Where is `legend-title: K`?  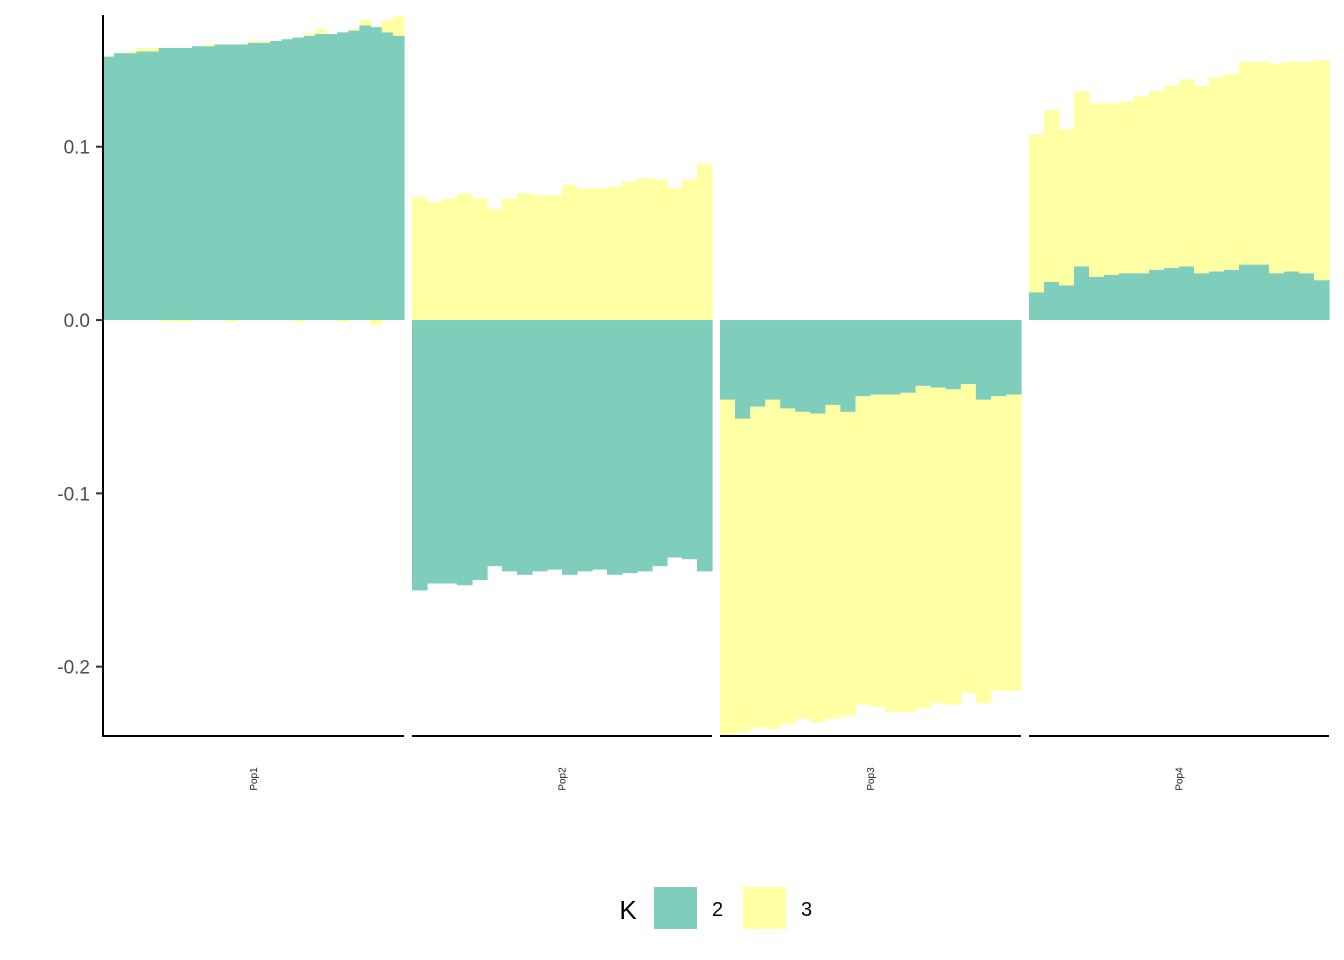 legend-title: K is located at coordinates (628, 910).